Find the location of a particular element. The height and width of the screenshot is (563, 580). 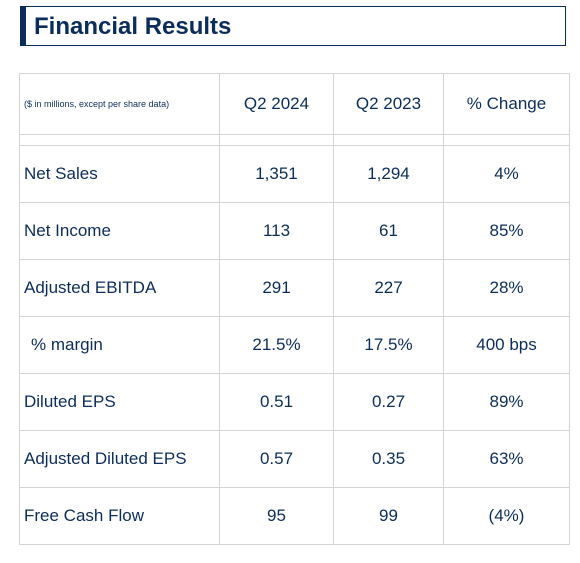

page-title: Financial Results is located at coordinates (133, 26).